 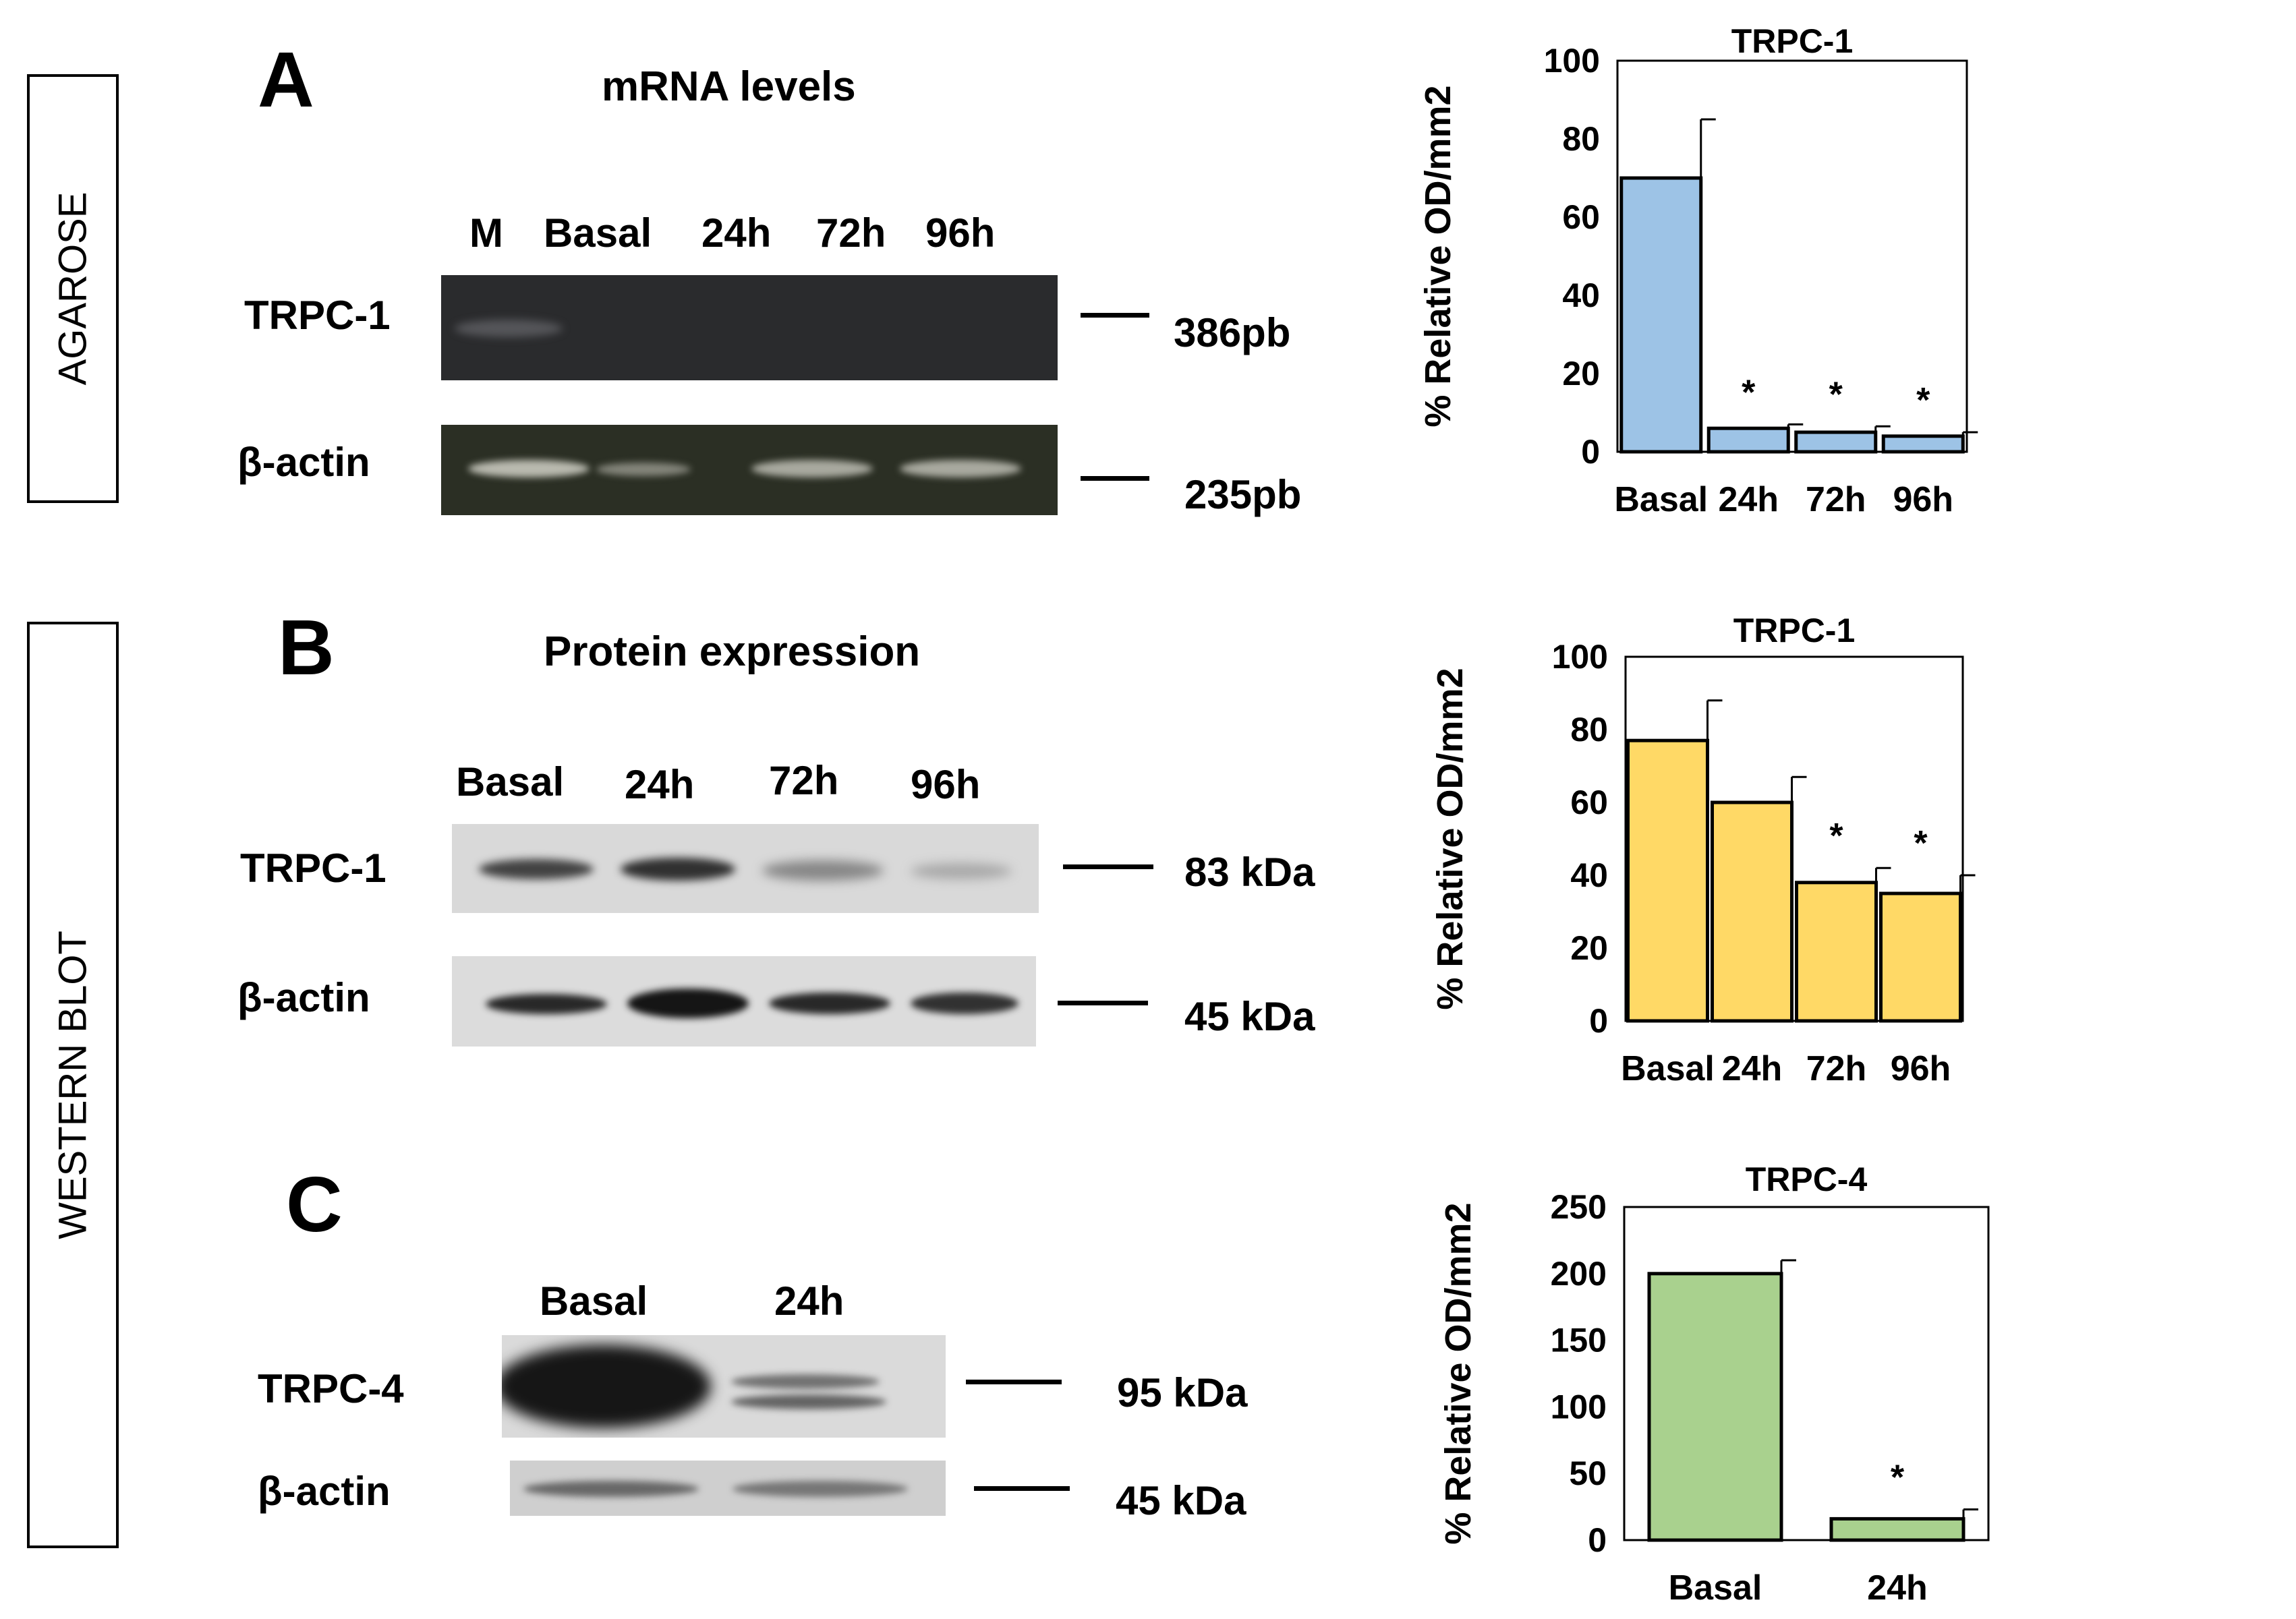 I want to click on panel-b-size-label: 45 kDa, so click(x=1249, y=1016).